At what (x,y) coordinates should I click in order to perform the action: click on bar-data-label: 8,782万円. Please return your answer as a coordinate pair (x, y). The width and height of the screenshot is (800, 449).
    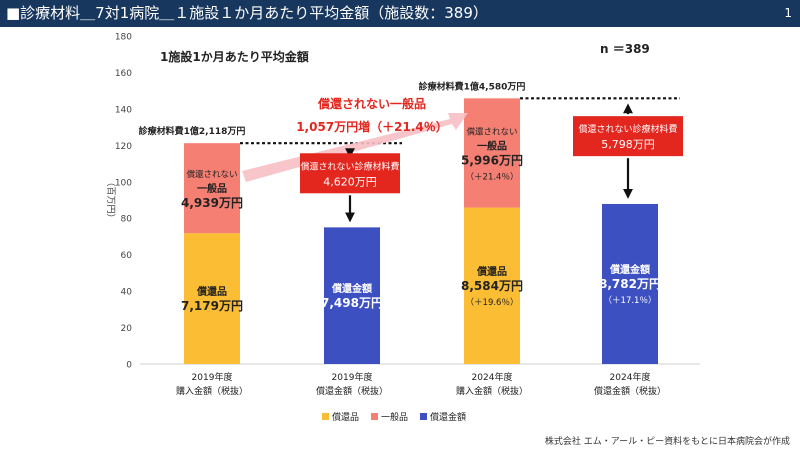
    Looking at the image, I should click on (630, 284).